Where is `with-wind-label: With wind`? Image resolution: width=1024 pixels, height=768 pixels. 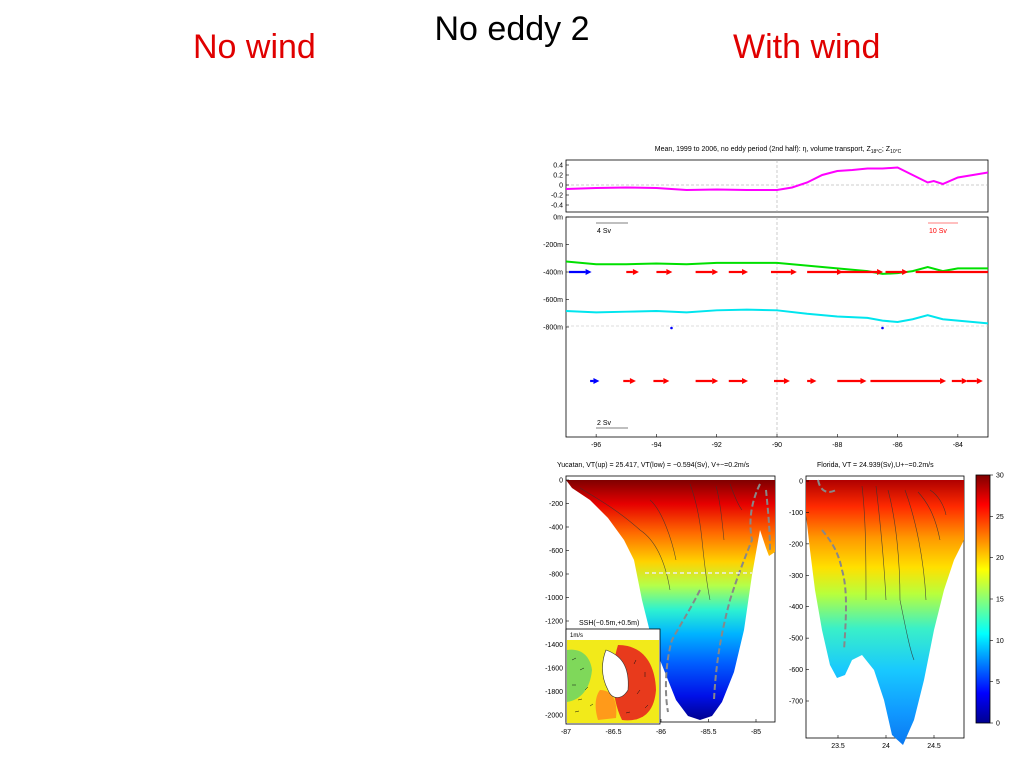 with-wind-label: With wind is located at coordinates (807, 47).